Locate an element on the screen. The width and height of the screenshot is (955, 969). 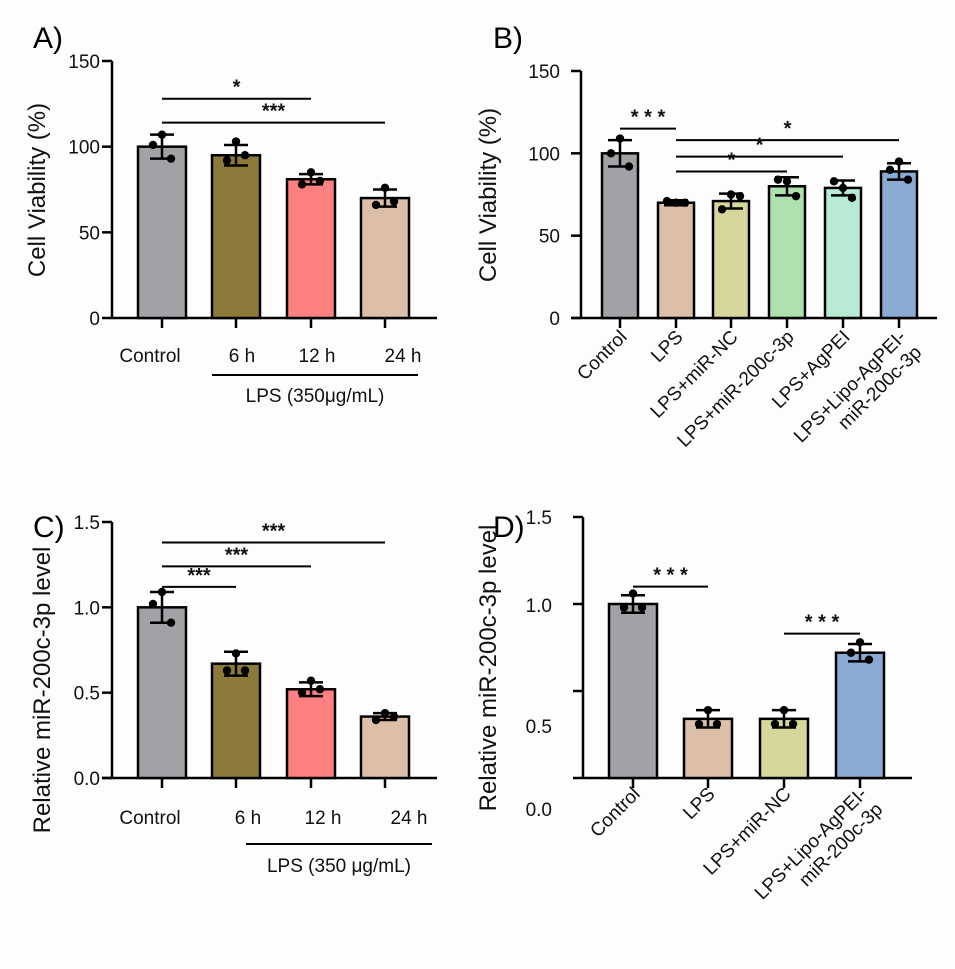
x-category-label-line: Control is located at coordinates (615, 813).